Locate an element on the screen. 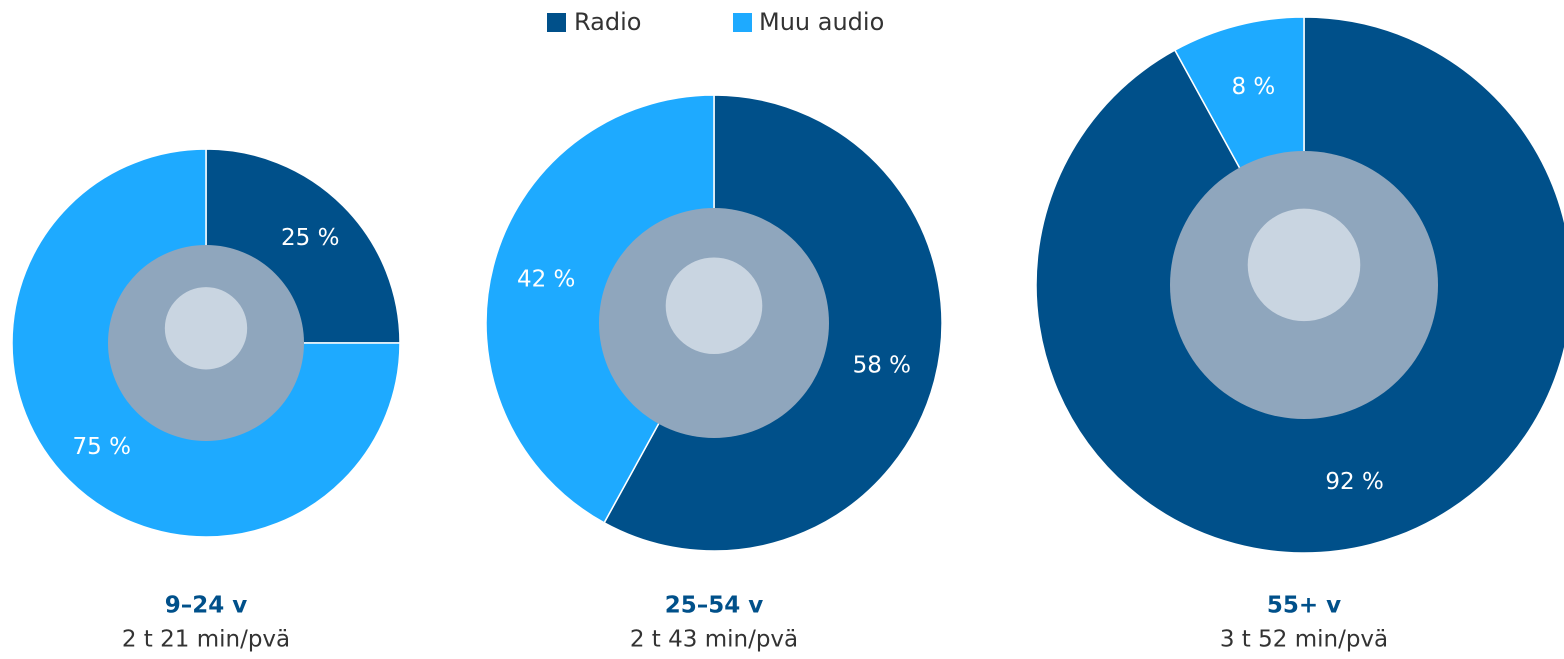 This screenshot has width=1564, height=659. value-label: 75 % is located at coordinates (102, 447).